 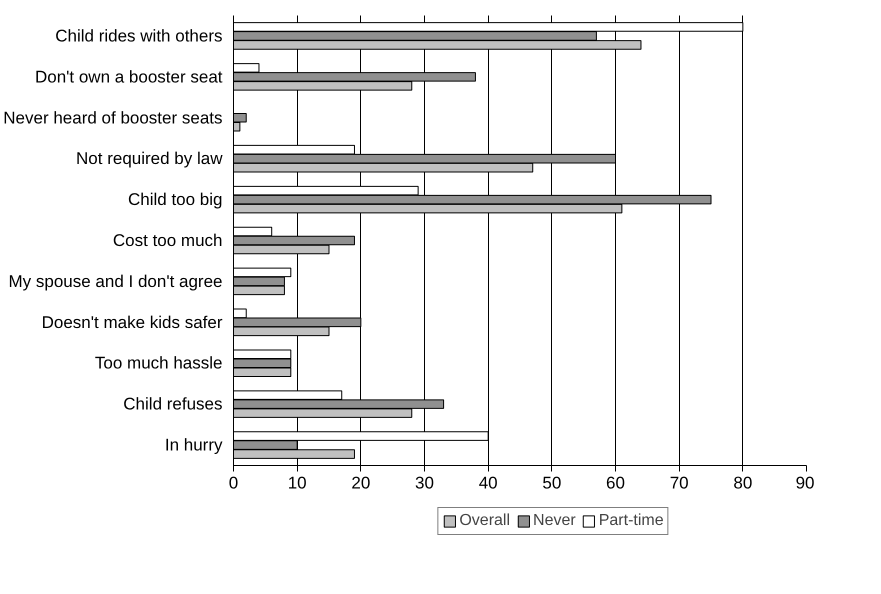 I want to click on x-tick-label: 80, so click(x=742, y=483).